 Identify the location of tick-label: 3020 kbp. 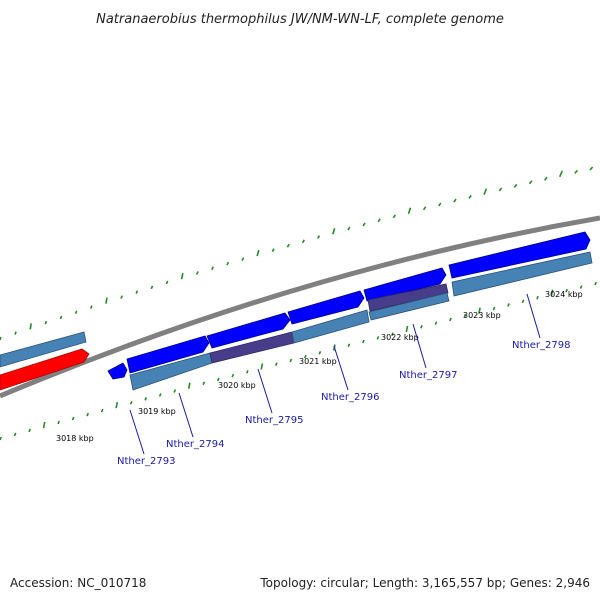
(237, 385).